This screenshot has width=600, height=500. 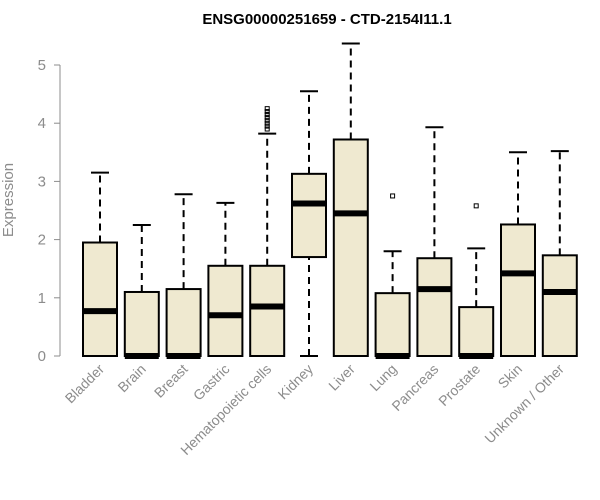 What do you see at coordinates (42, 240) in the screenshot?
I see `y-tick-label: 2` at bounding box center [42, 240].